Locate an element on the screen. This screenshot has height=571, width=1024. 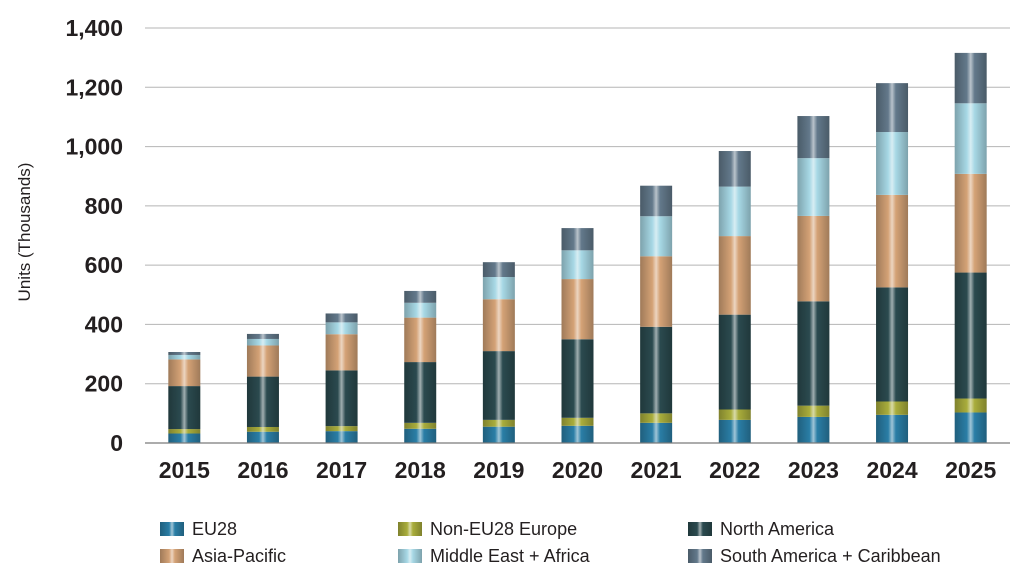
x-tick-label: 2019 is located at coordinates (498, 470).